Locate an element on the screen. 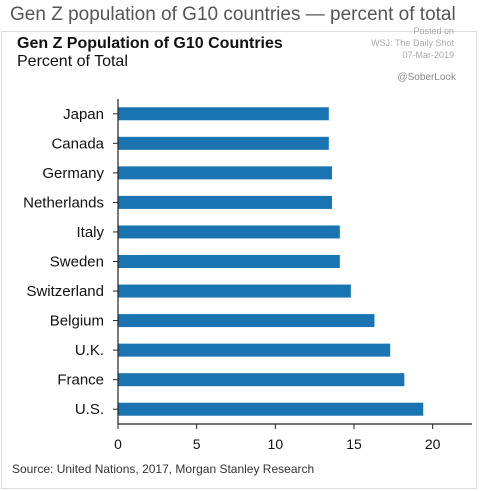 This screenshot has height=491, width=480. category-label-switzerland: Switzerland is located at coordinates (65, 291).